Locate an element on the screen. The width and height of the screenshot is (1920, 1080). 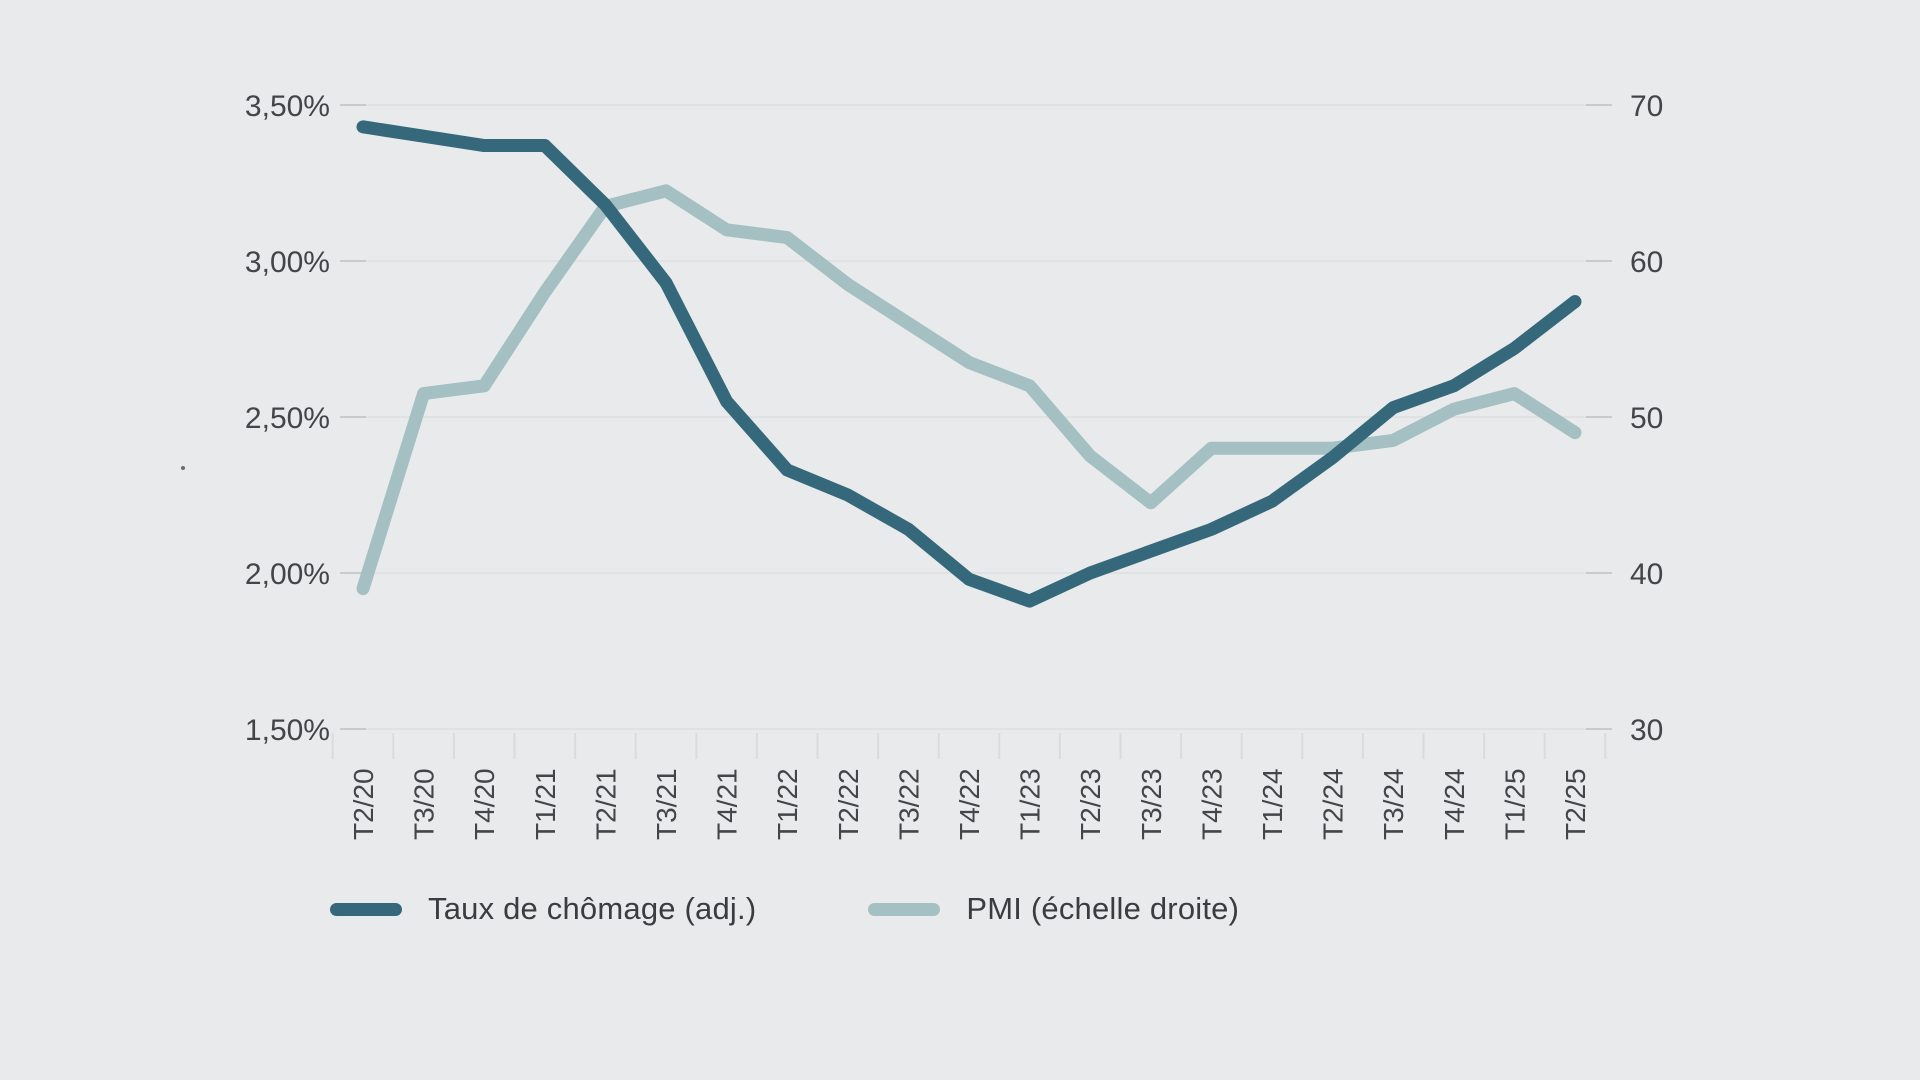
x-axis-tick-label: T4/21 is located at coordinates (727, 804).